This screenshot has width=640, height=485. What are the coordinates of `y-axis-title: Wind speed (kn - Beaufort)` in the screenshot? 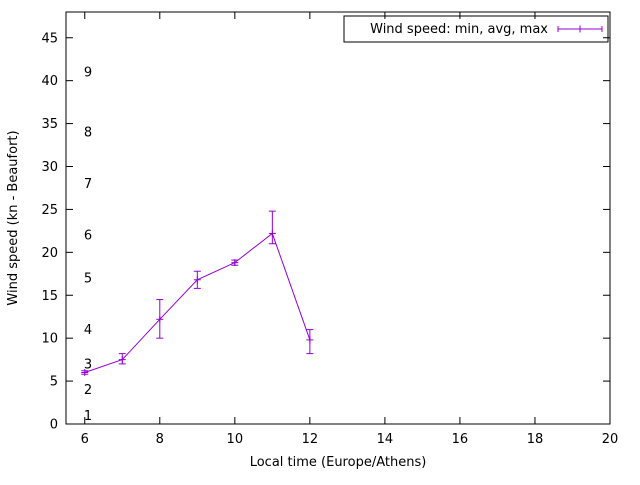 It's located at (13, 217).